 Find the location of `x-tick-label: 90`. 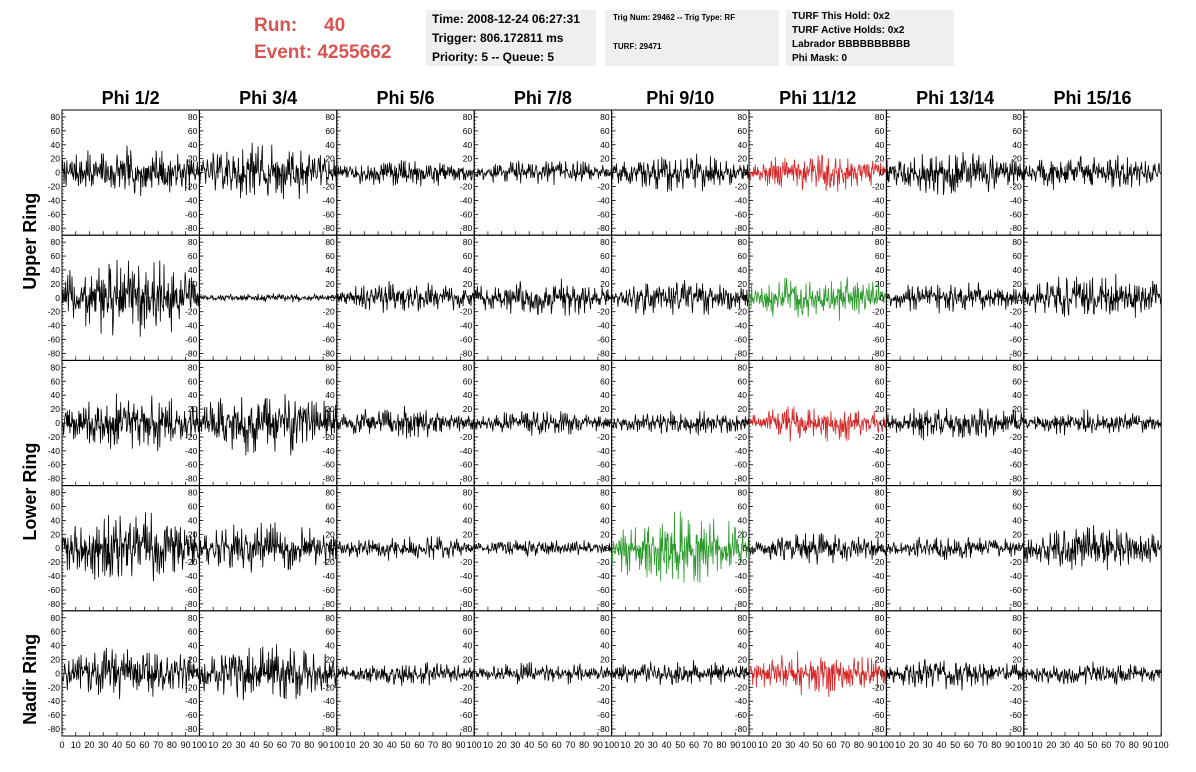

x-tick-label: 90 is located at coordinates (873, 745).